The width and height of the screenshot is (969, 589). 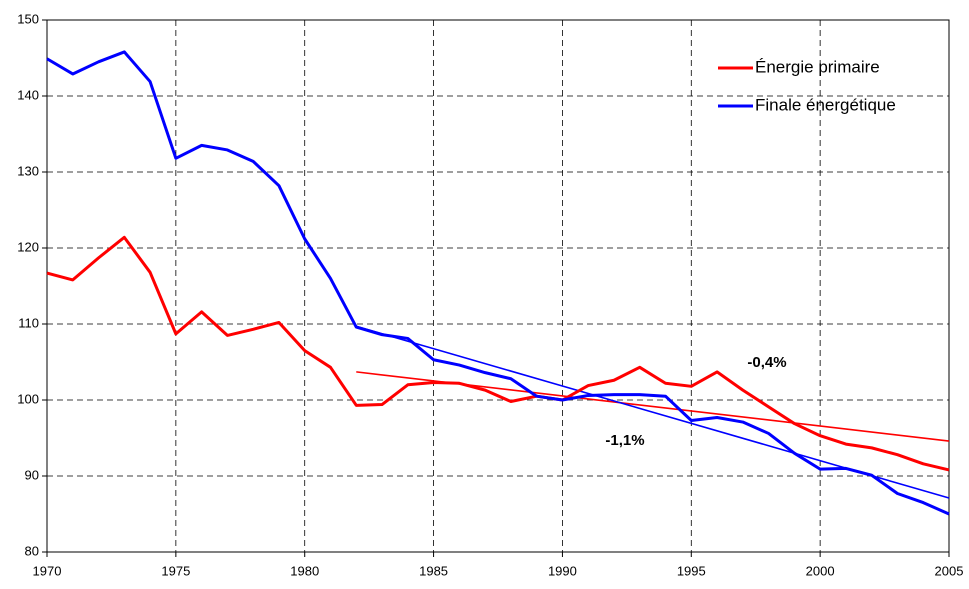 I want to click on x-tick-label: 1980, so click(x=304, y=570).